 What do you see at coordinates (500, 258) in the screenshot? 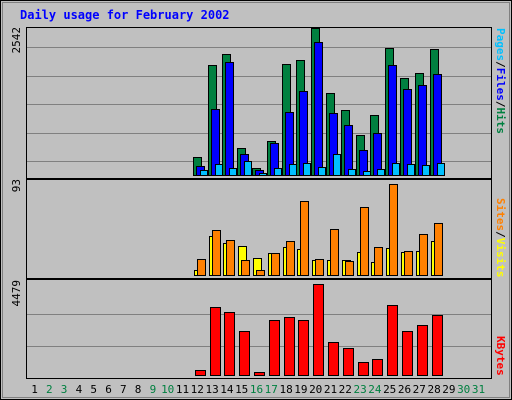
I see `legend-visits: Visits` at bounding box center [500, 258].